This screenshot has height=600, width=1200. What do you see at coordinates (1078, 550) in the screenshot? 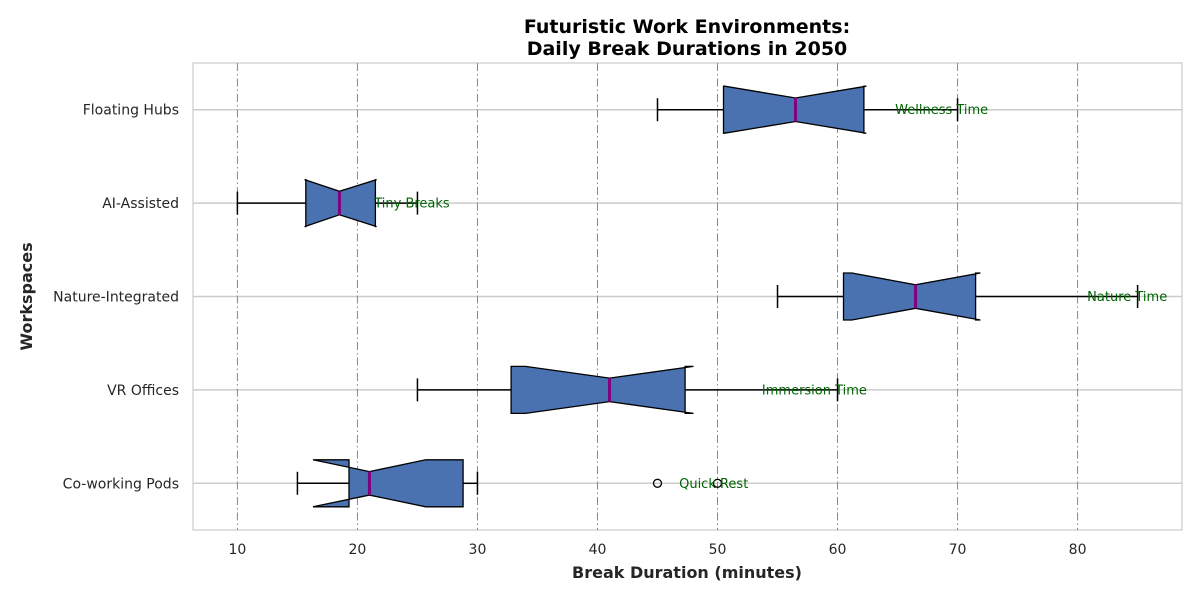
I see `x-tick-label: 80` at bounding box center [1078, 550].